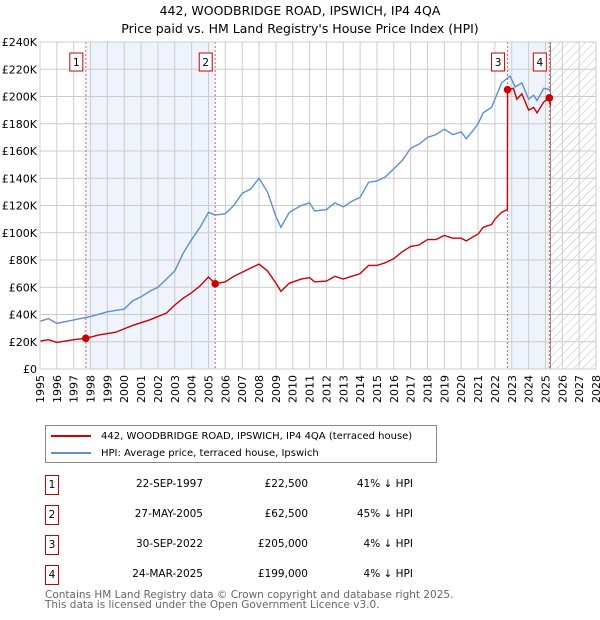 The height and width of the screenshot is (620, 600). Describe the element at coordinates (225, 389) in the screenshot. I see `x-tick-label: 2006` at that location.